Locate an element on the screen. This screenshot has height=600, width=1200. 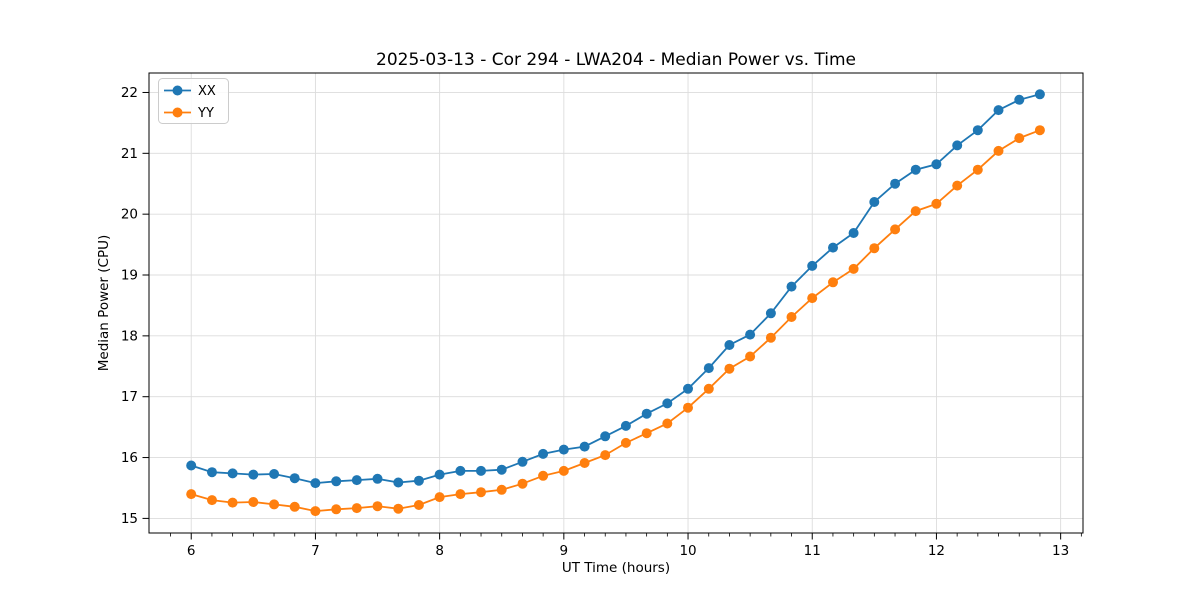
x-tick-label: 11 is located at coordinates (812, 551).